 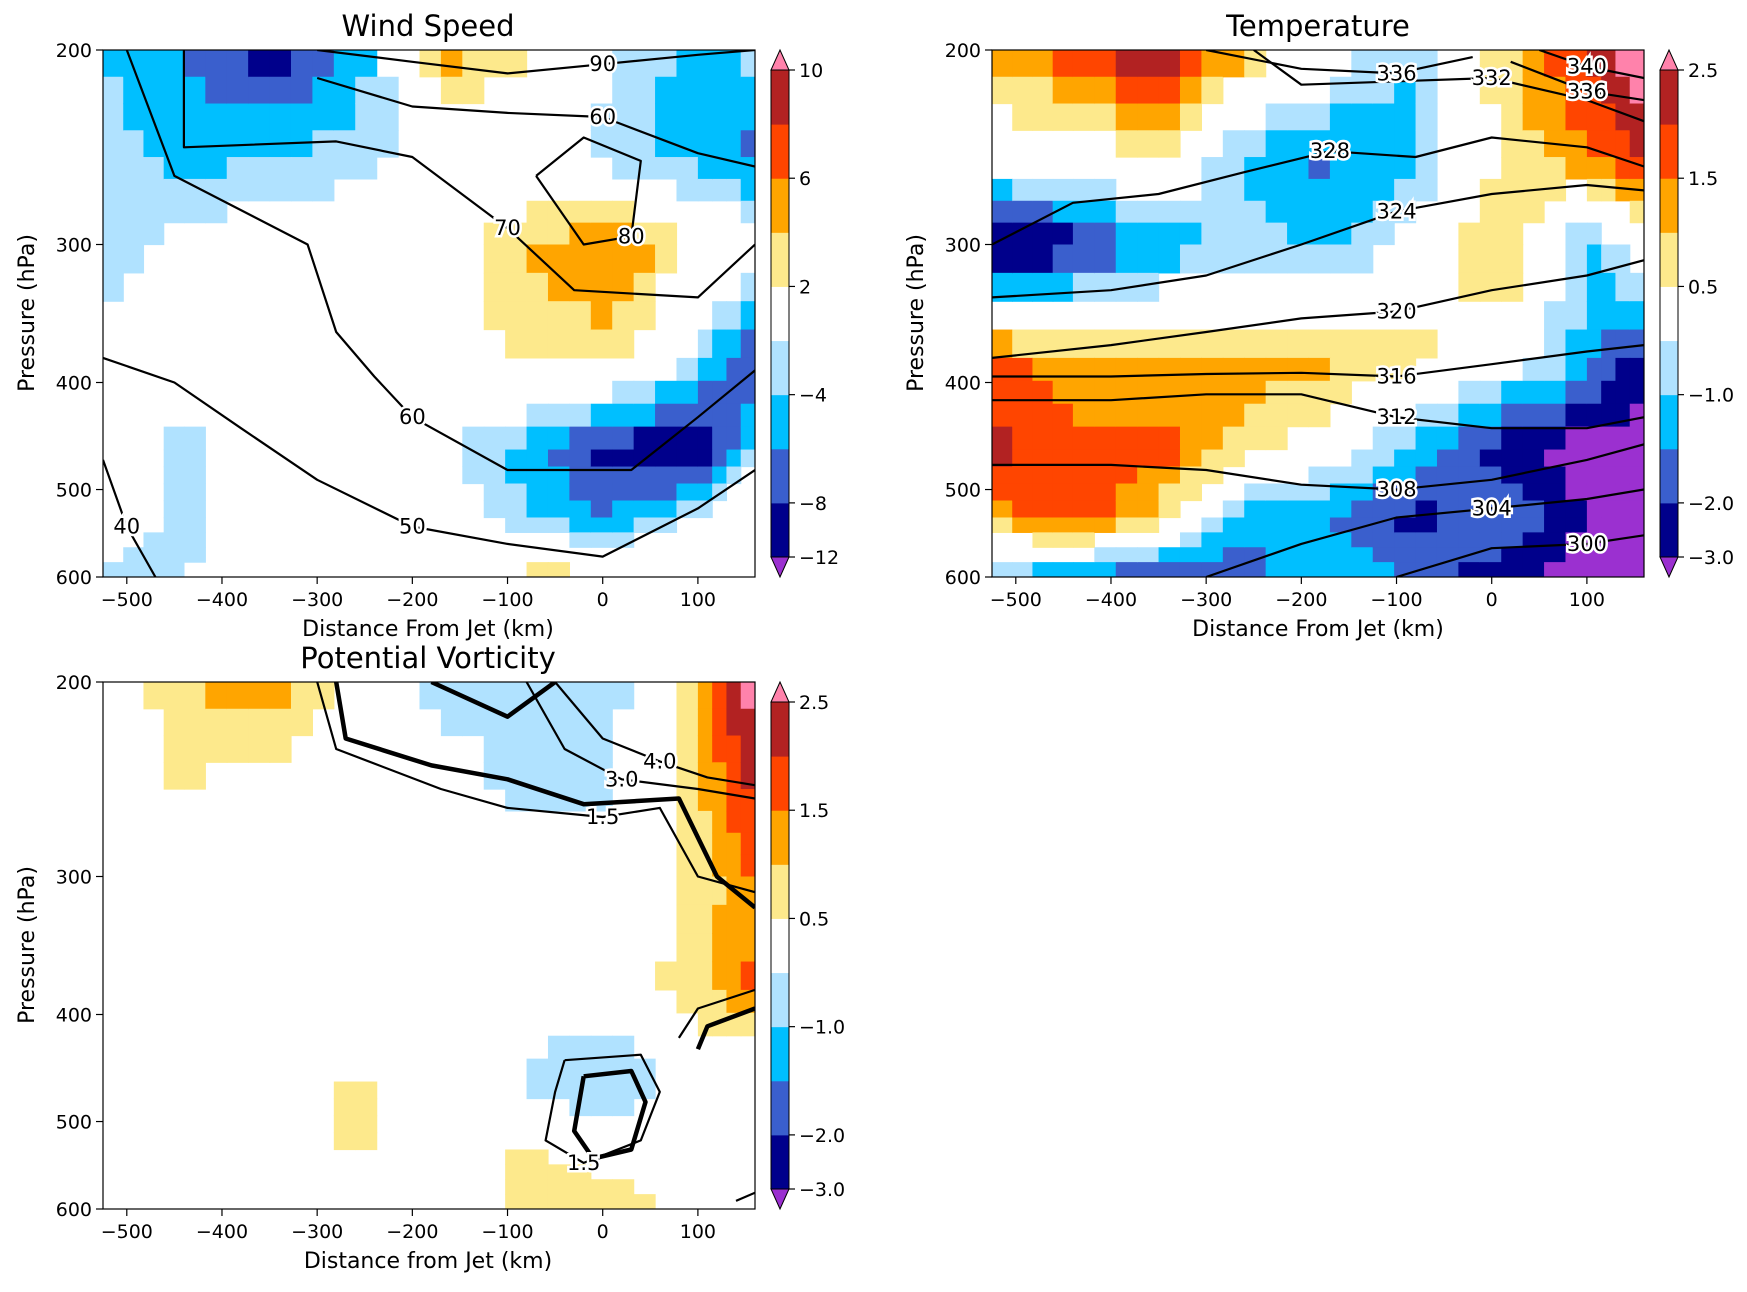 I want to click on wind-speed-colorbar-segment, so click(x=780, y=422).